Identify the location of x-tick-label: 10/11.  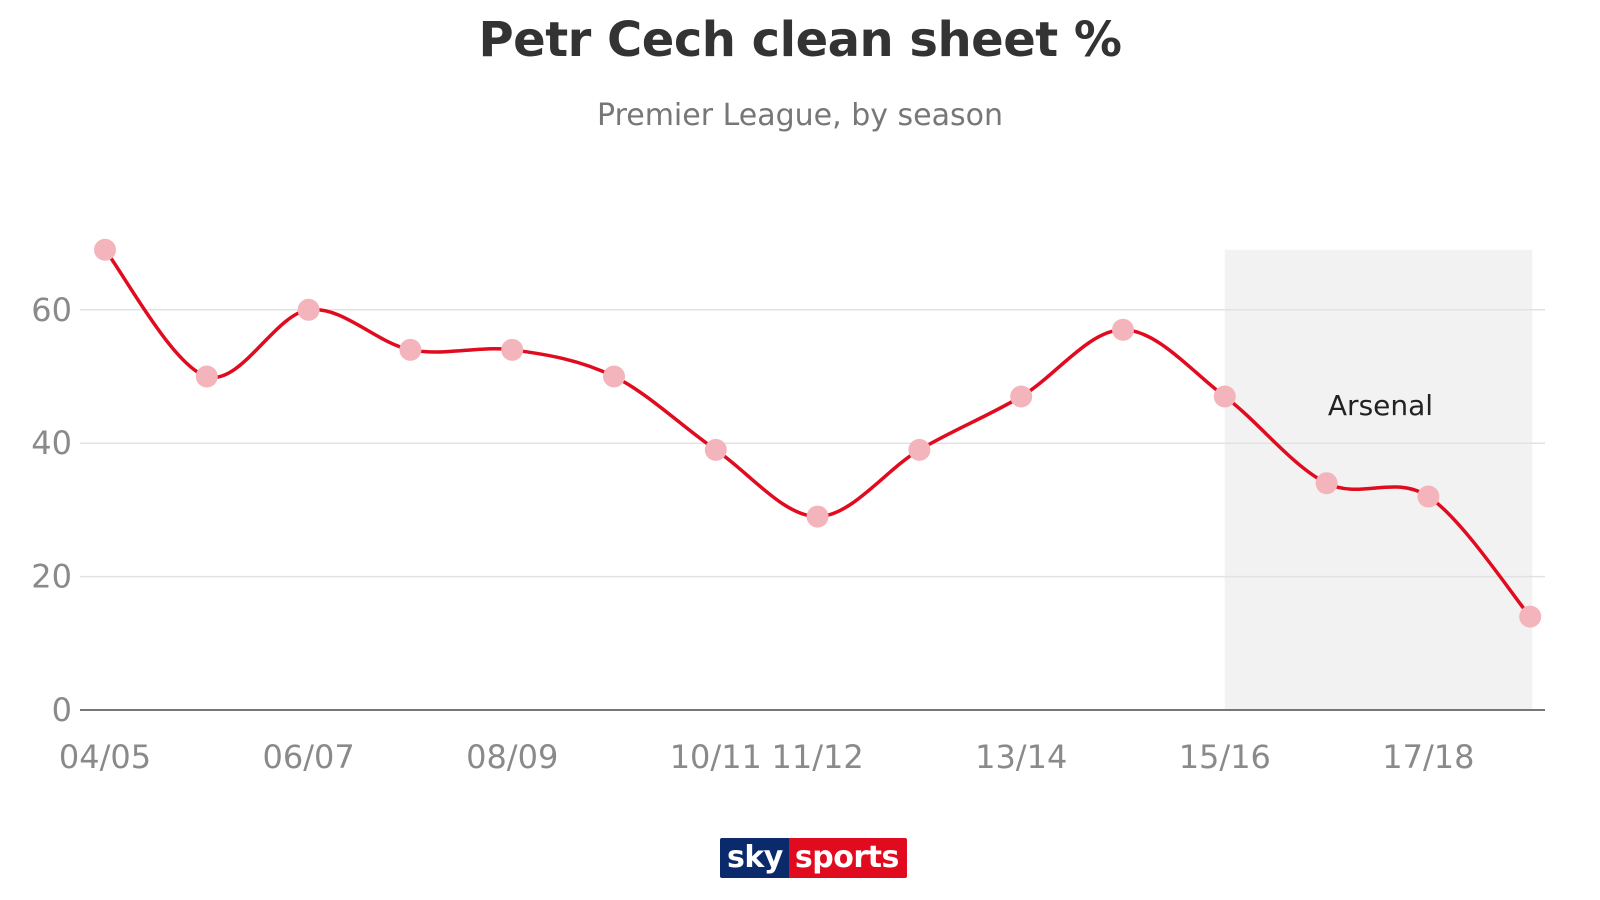
(716, 757).